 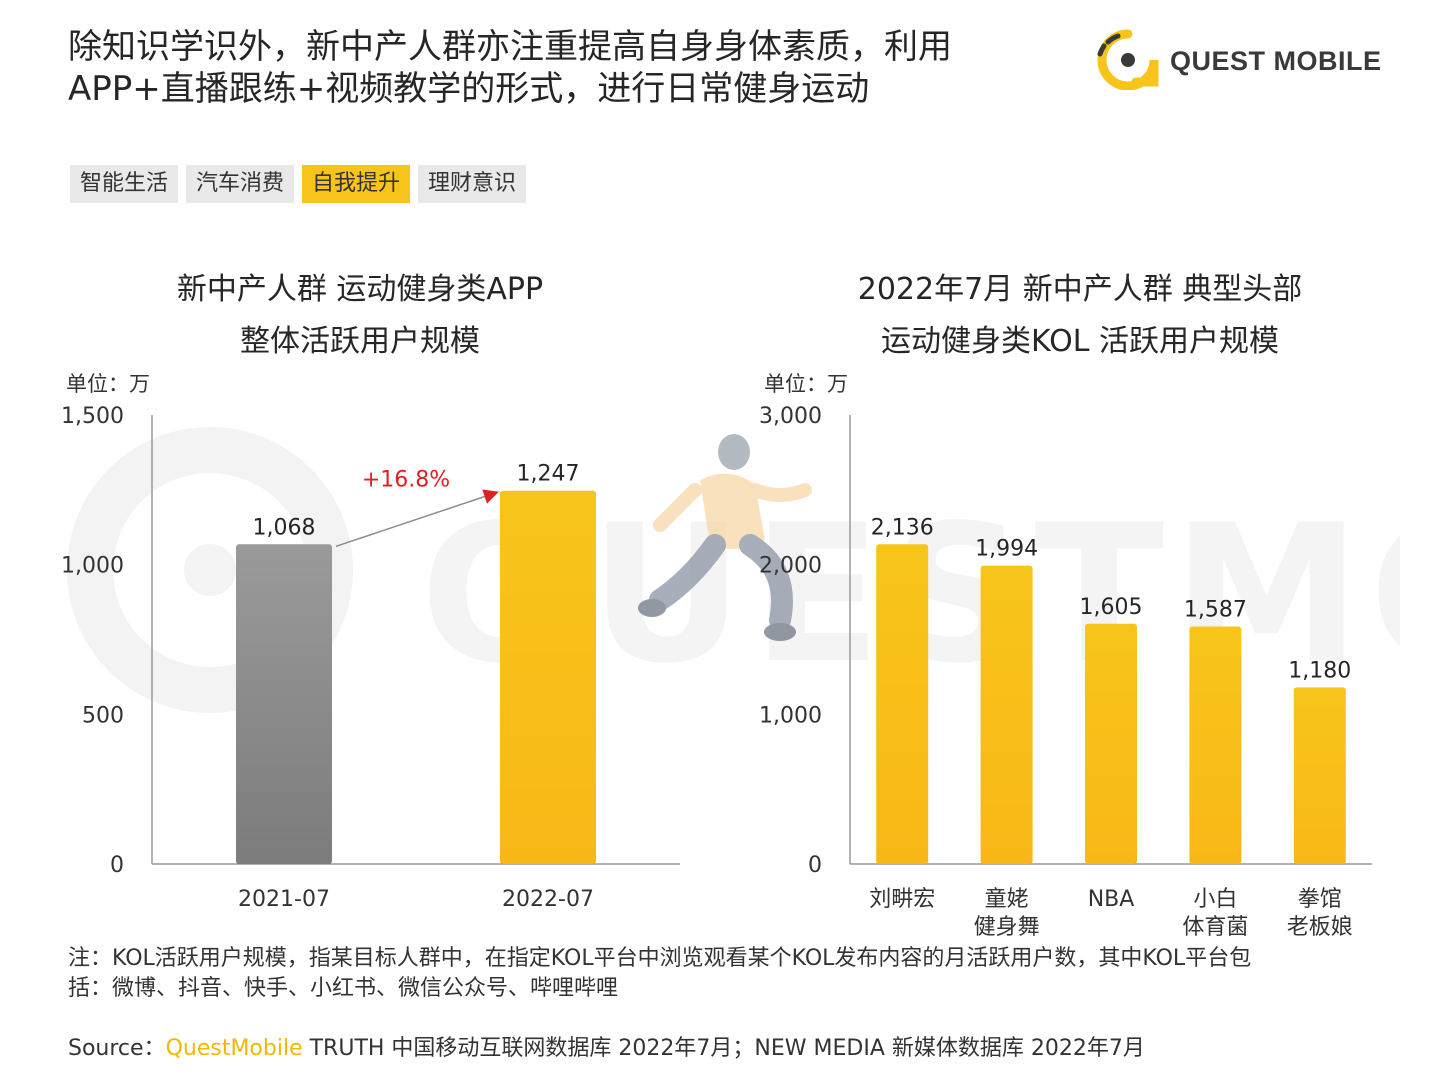 I want to click on tab-smart-life: 智能生活, so click(x=124, y=184).